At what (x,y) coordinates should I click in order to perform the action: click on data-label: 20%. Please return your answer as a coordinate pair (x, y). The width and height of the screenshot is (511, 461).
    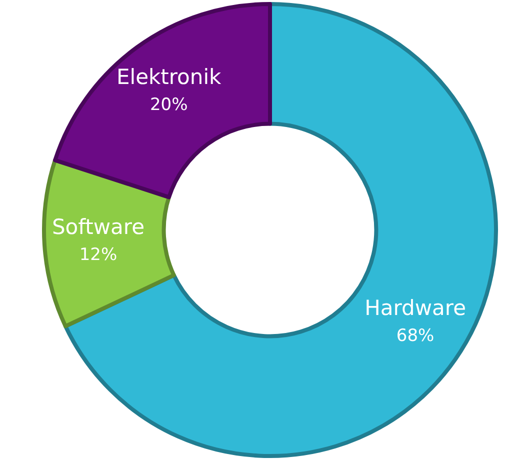
    Looking at the image, I should click on (169, 104).